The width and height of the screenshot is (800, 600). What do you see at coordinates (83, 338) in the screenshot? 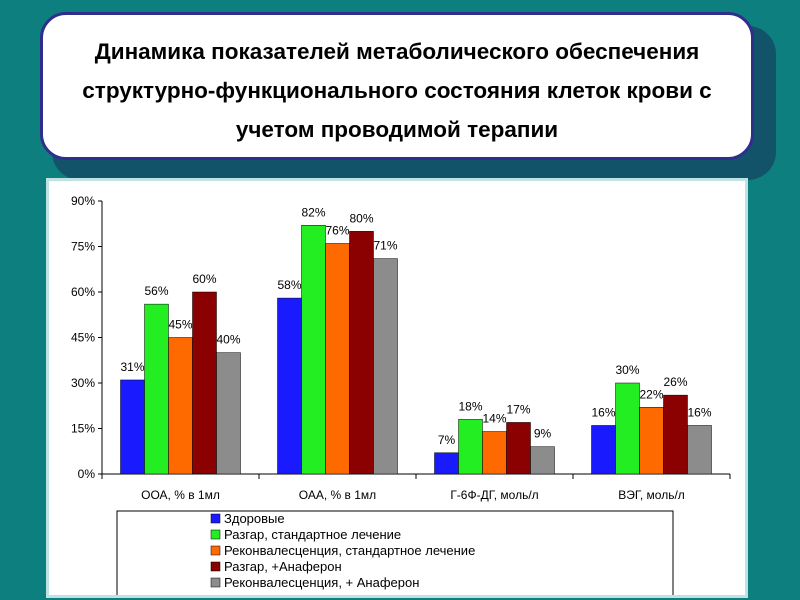
I see `y-tick-label: 45%` at bounding box center [83, 338].